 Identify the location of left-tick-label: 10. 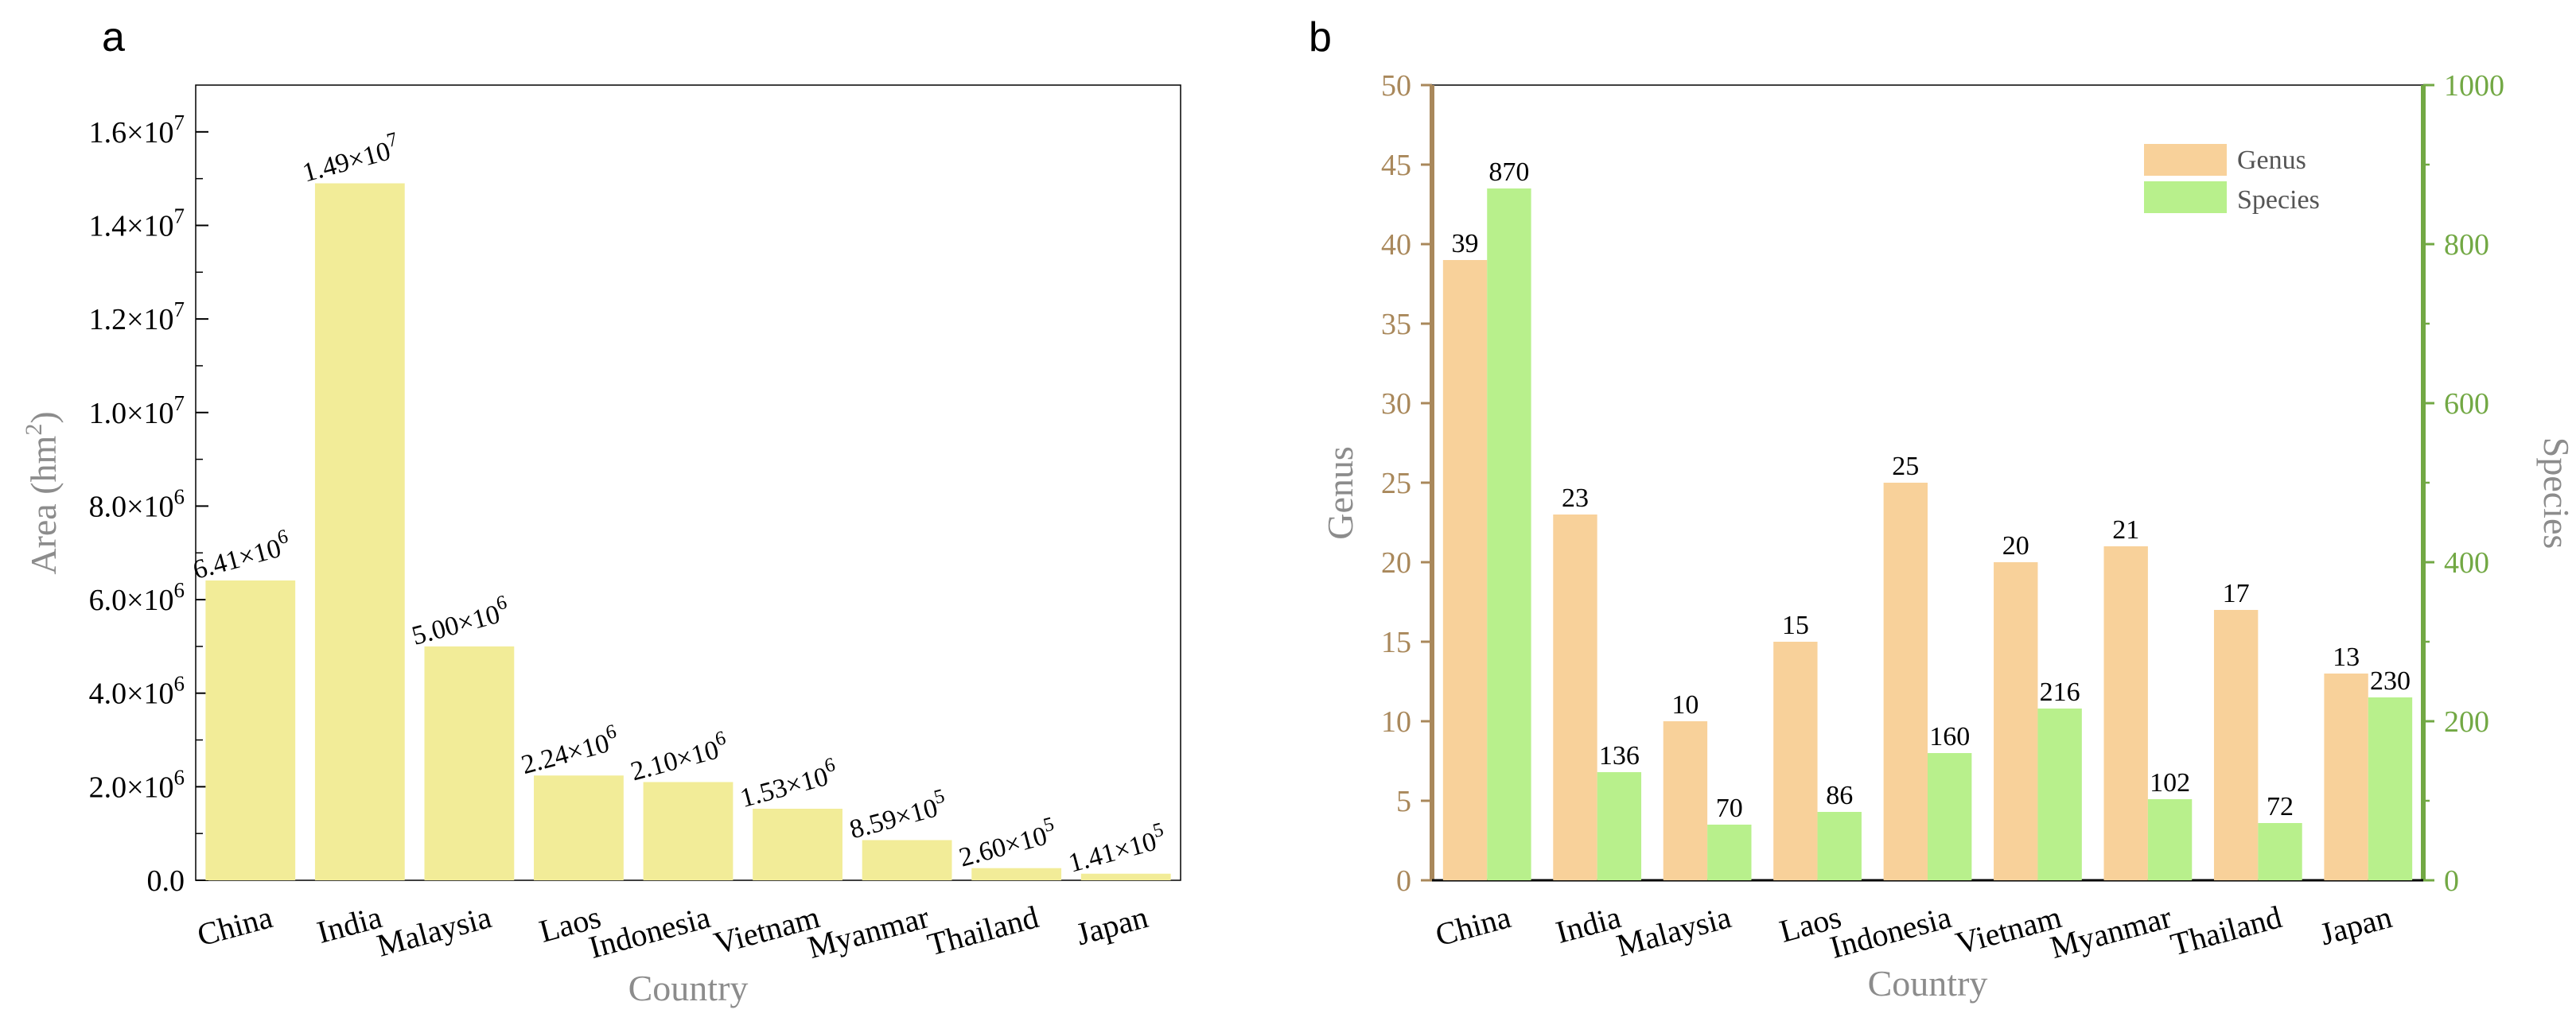
(1396, 722).